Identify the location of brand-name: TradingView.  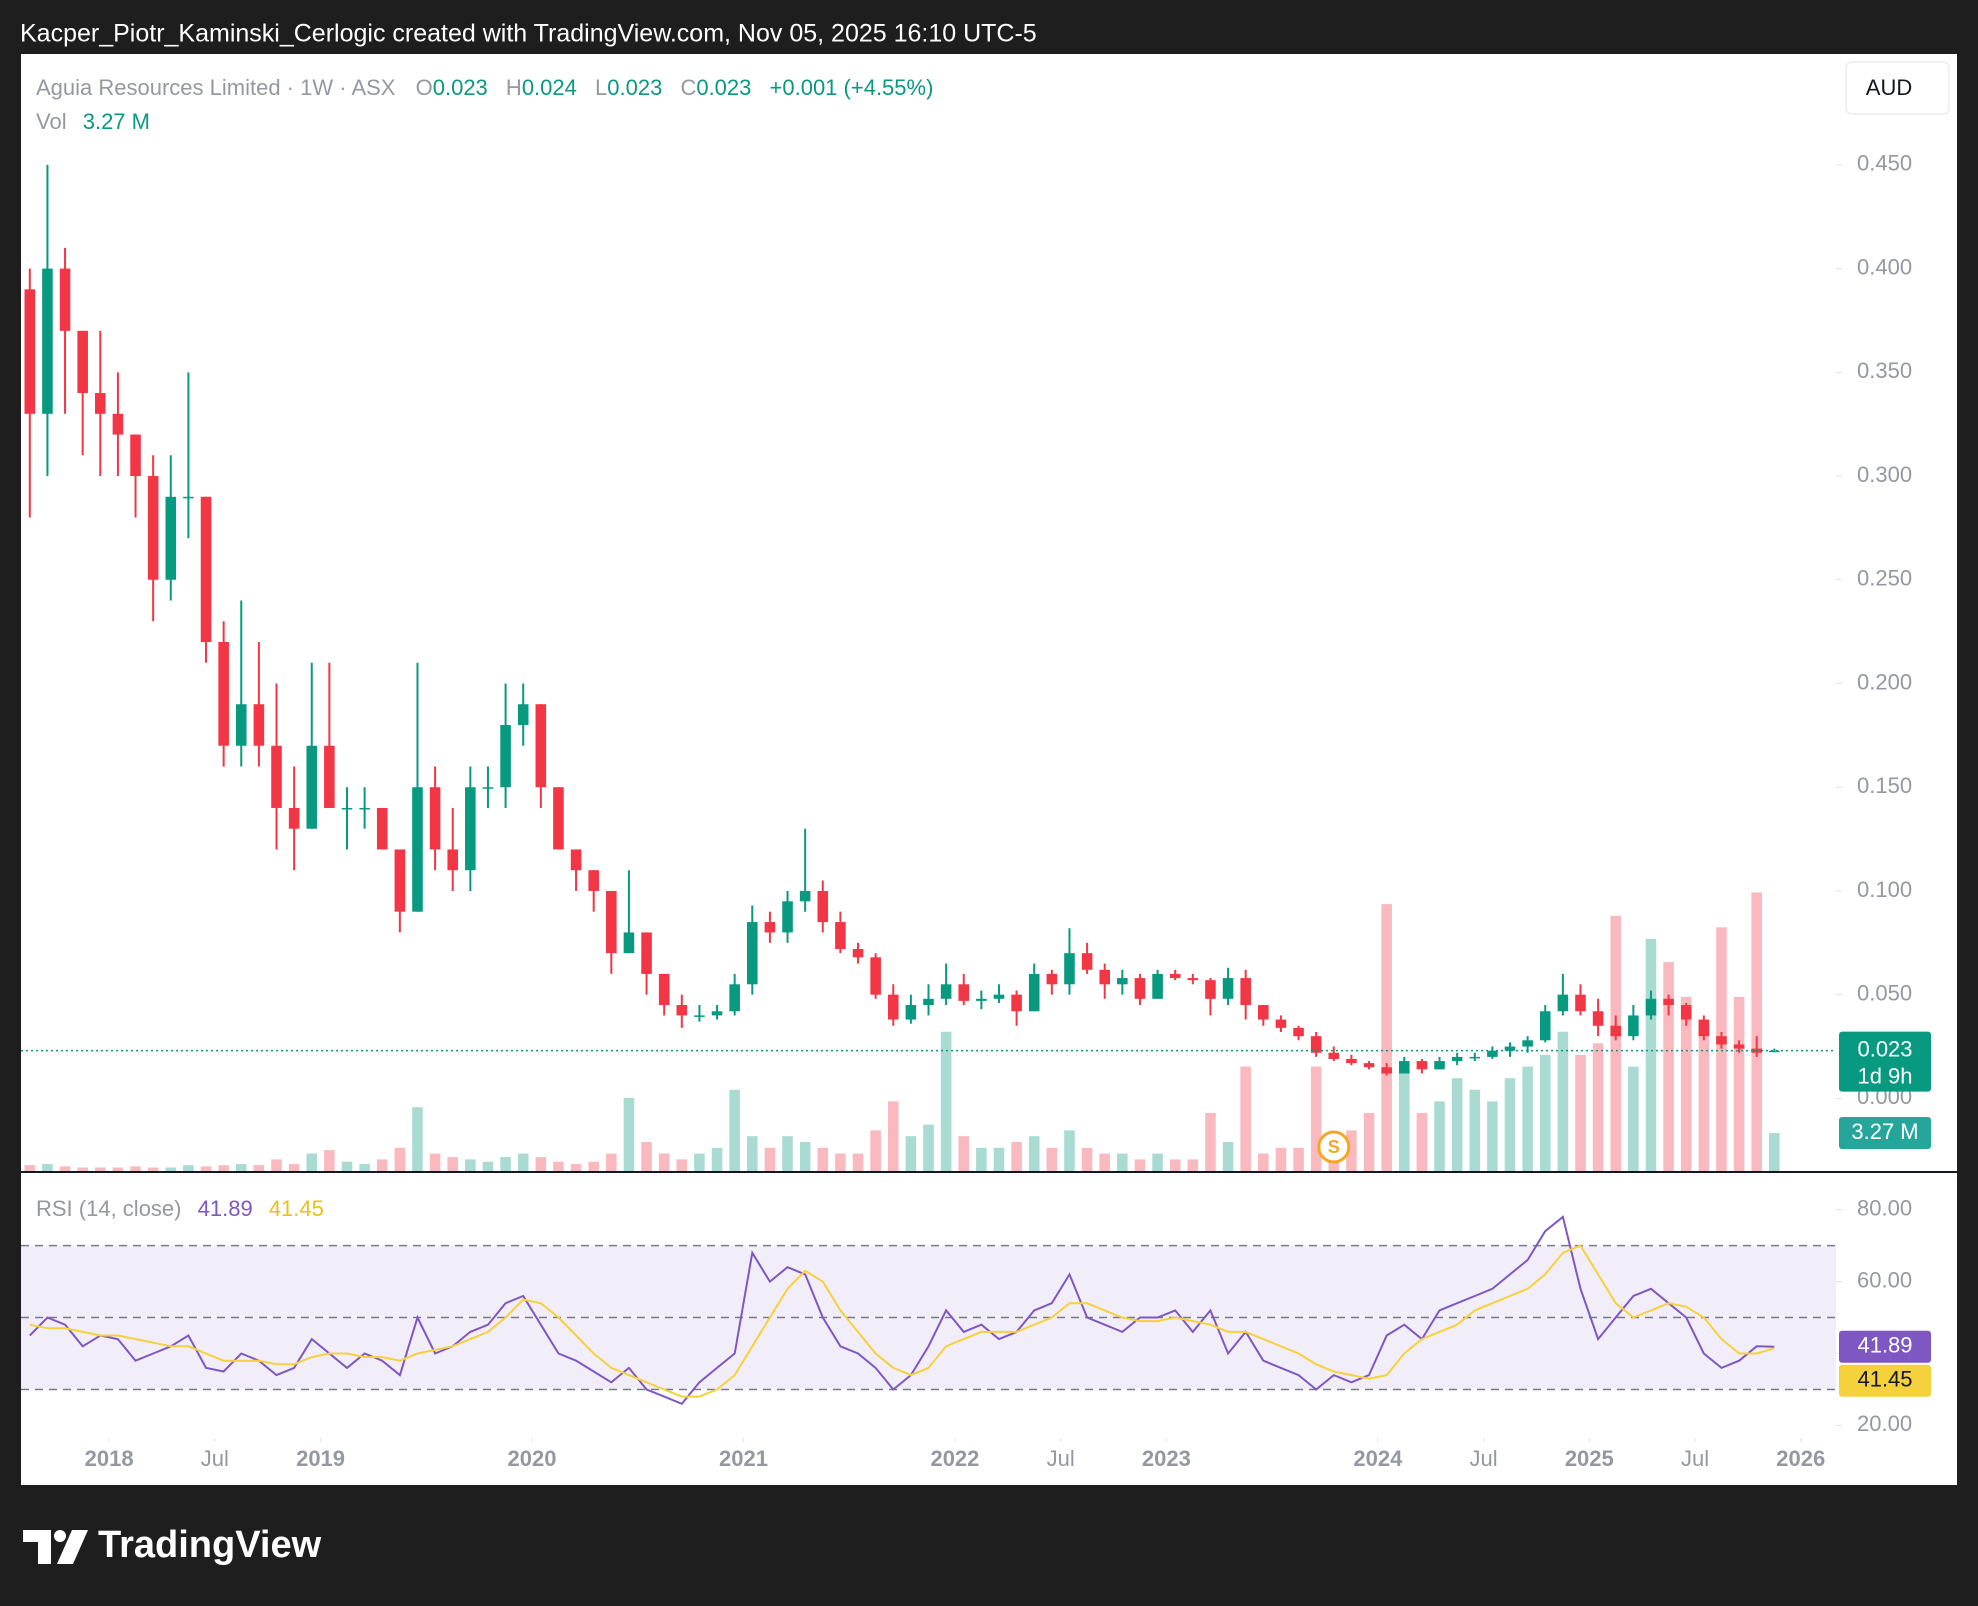
(210, 1545).